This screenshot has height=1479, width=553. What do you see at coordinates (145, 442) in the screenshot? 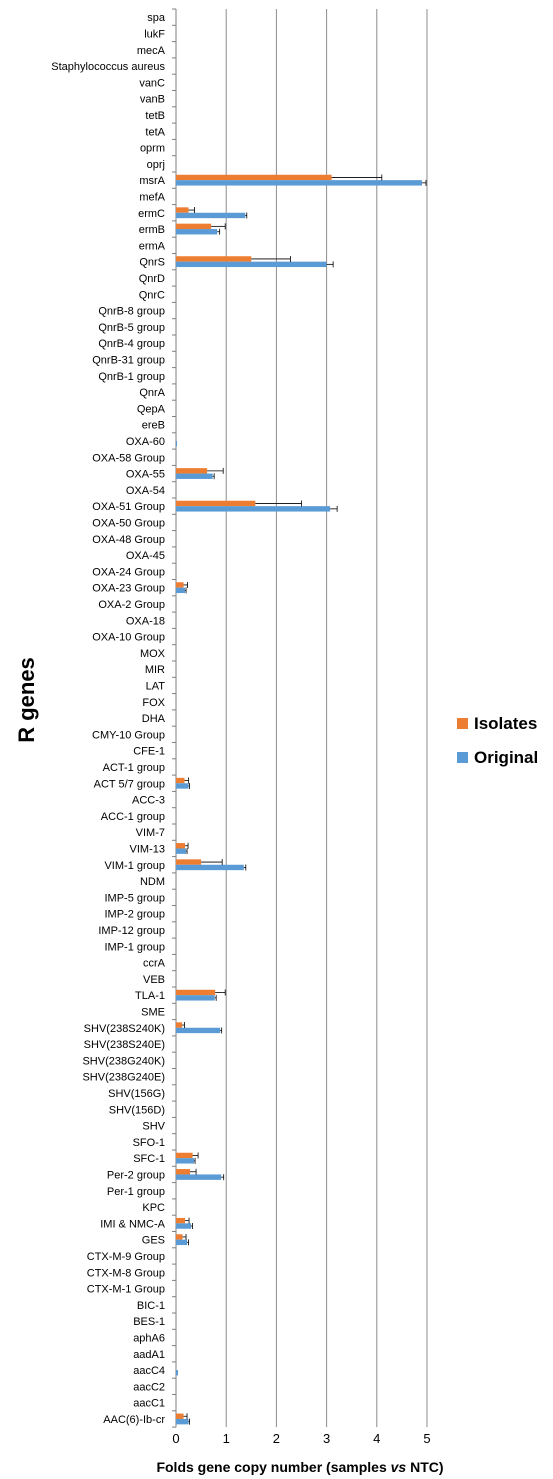
I see `category-label: OXA-60` at bounding box center [145, 442].